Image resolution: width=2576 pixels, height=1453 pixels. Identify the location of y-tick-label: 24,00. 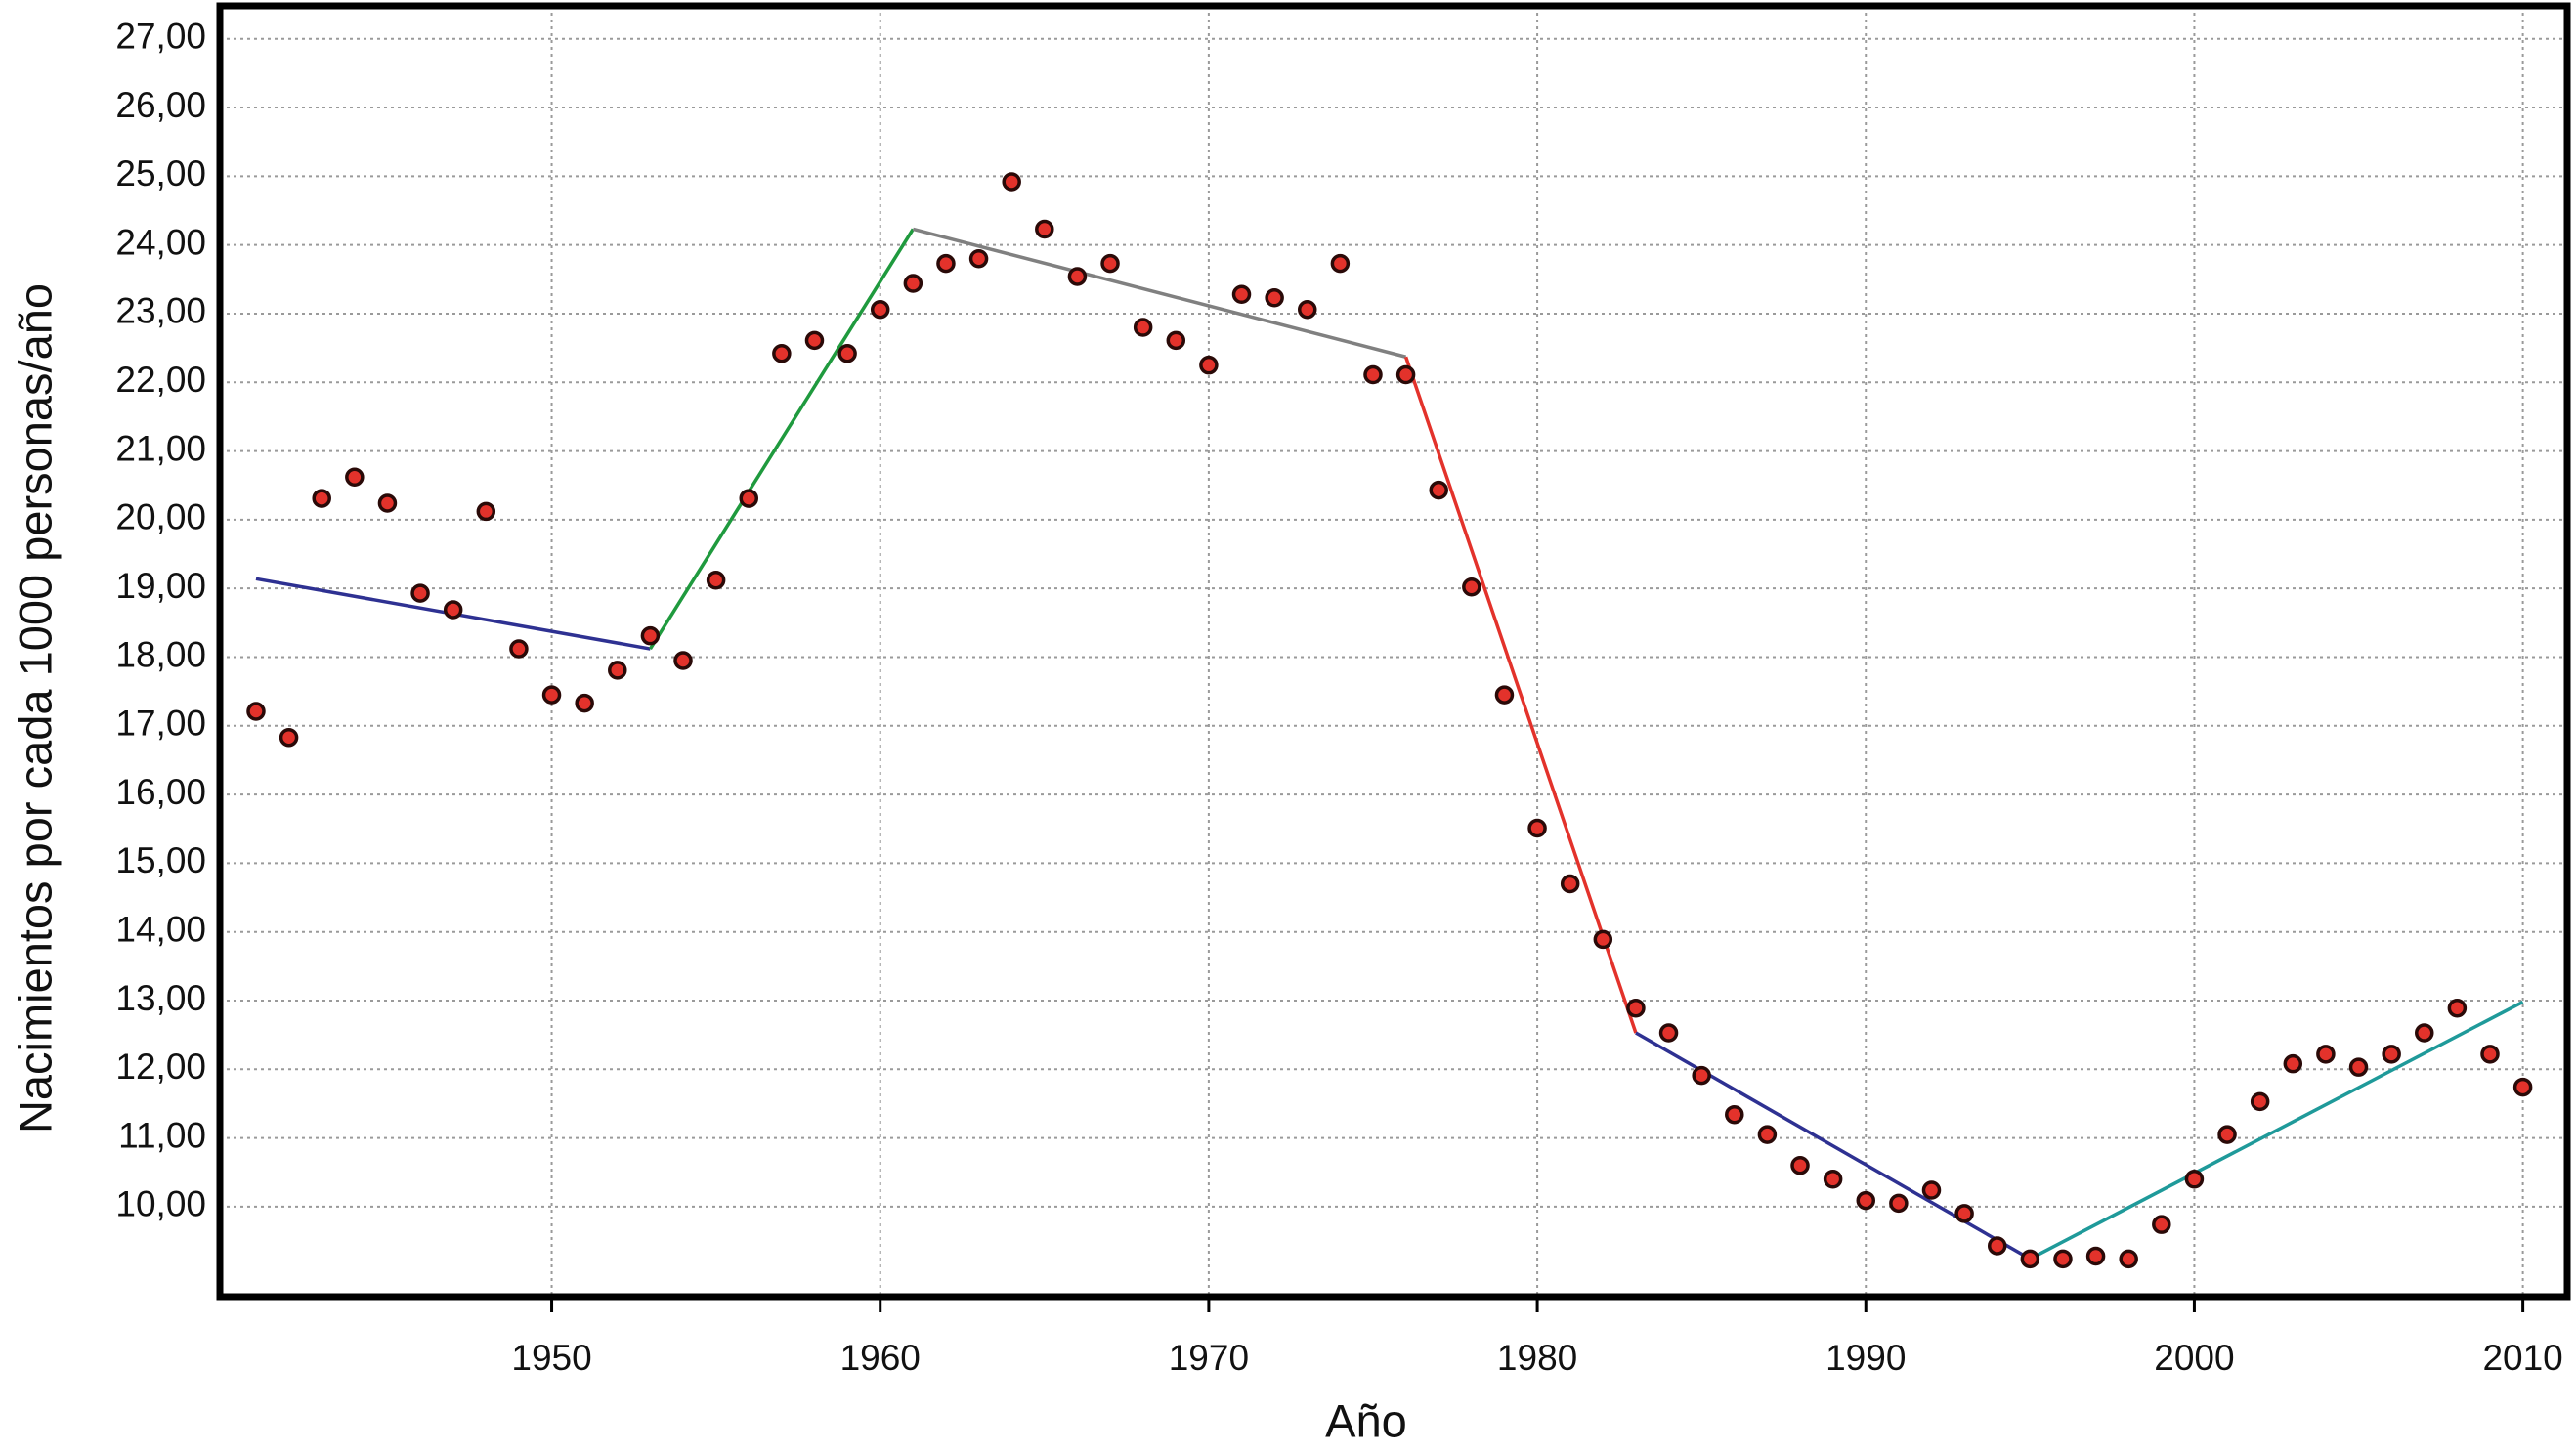
(161, 242).